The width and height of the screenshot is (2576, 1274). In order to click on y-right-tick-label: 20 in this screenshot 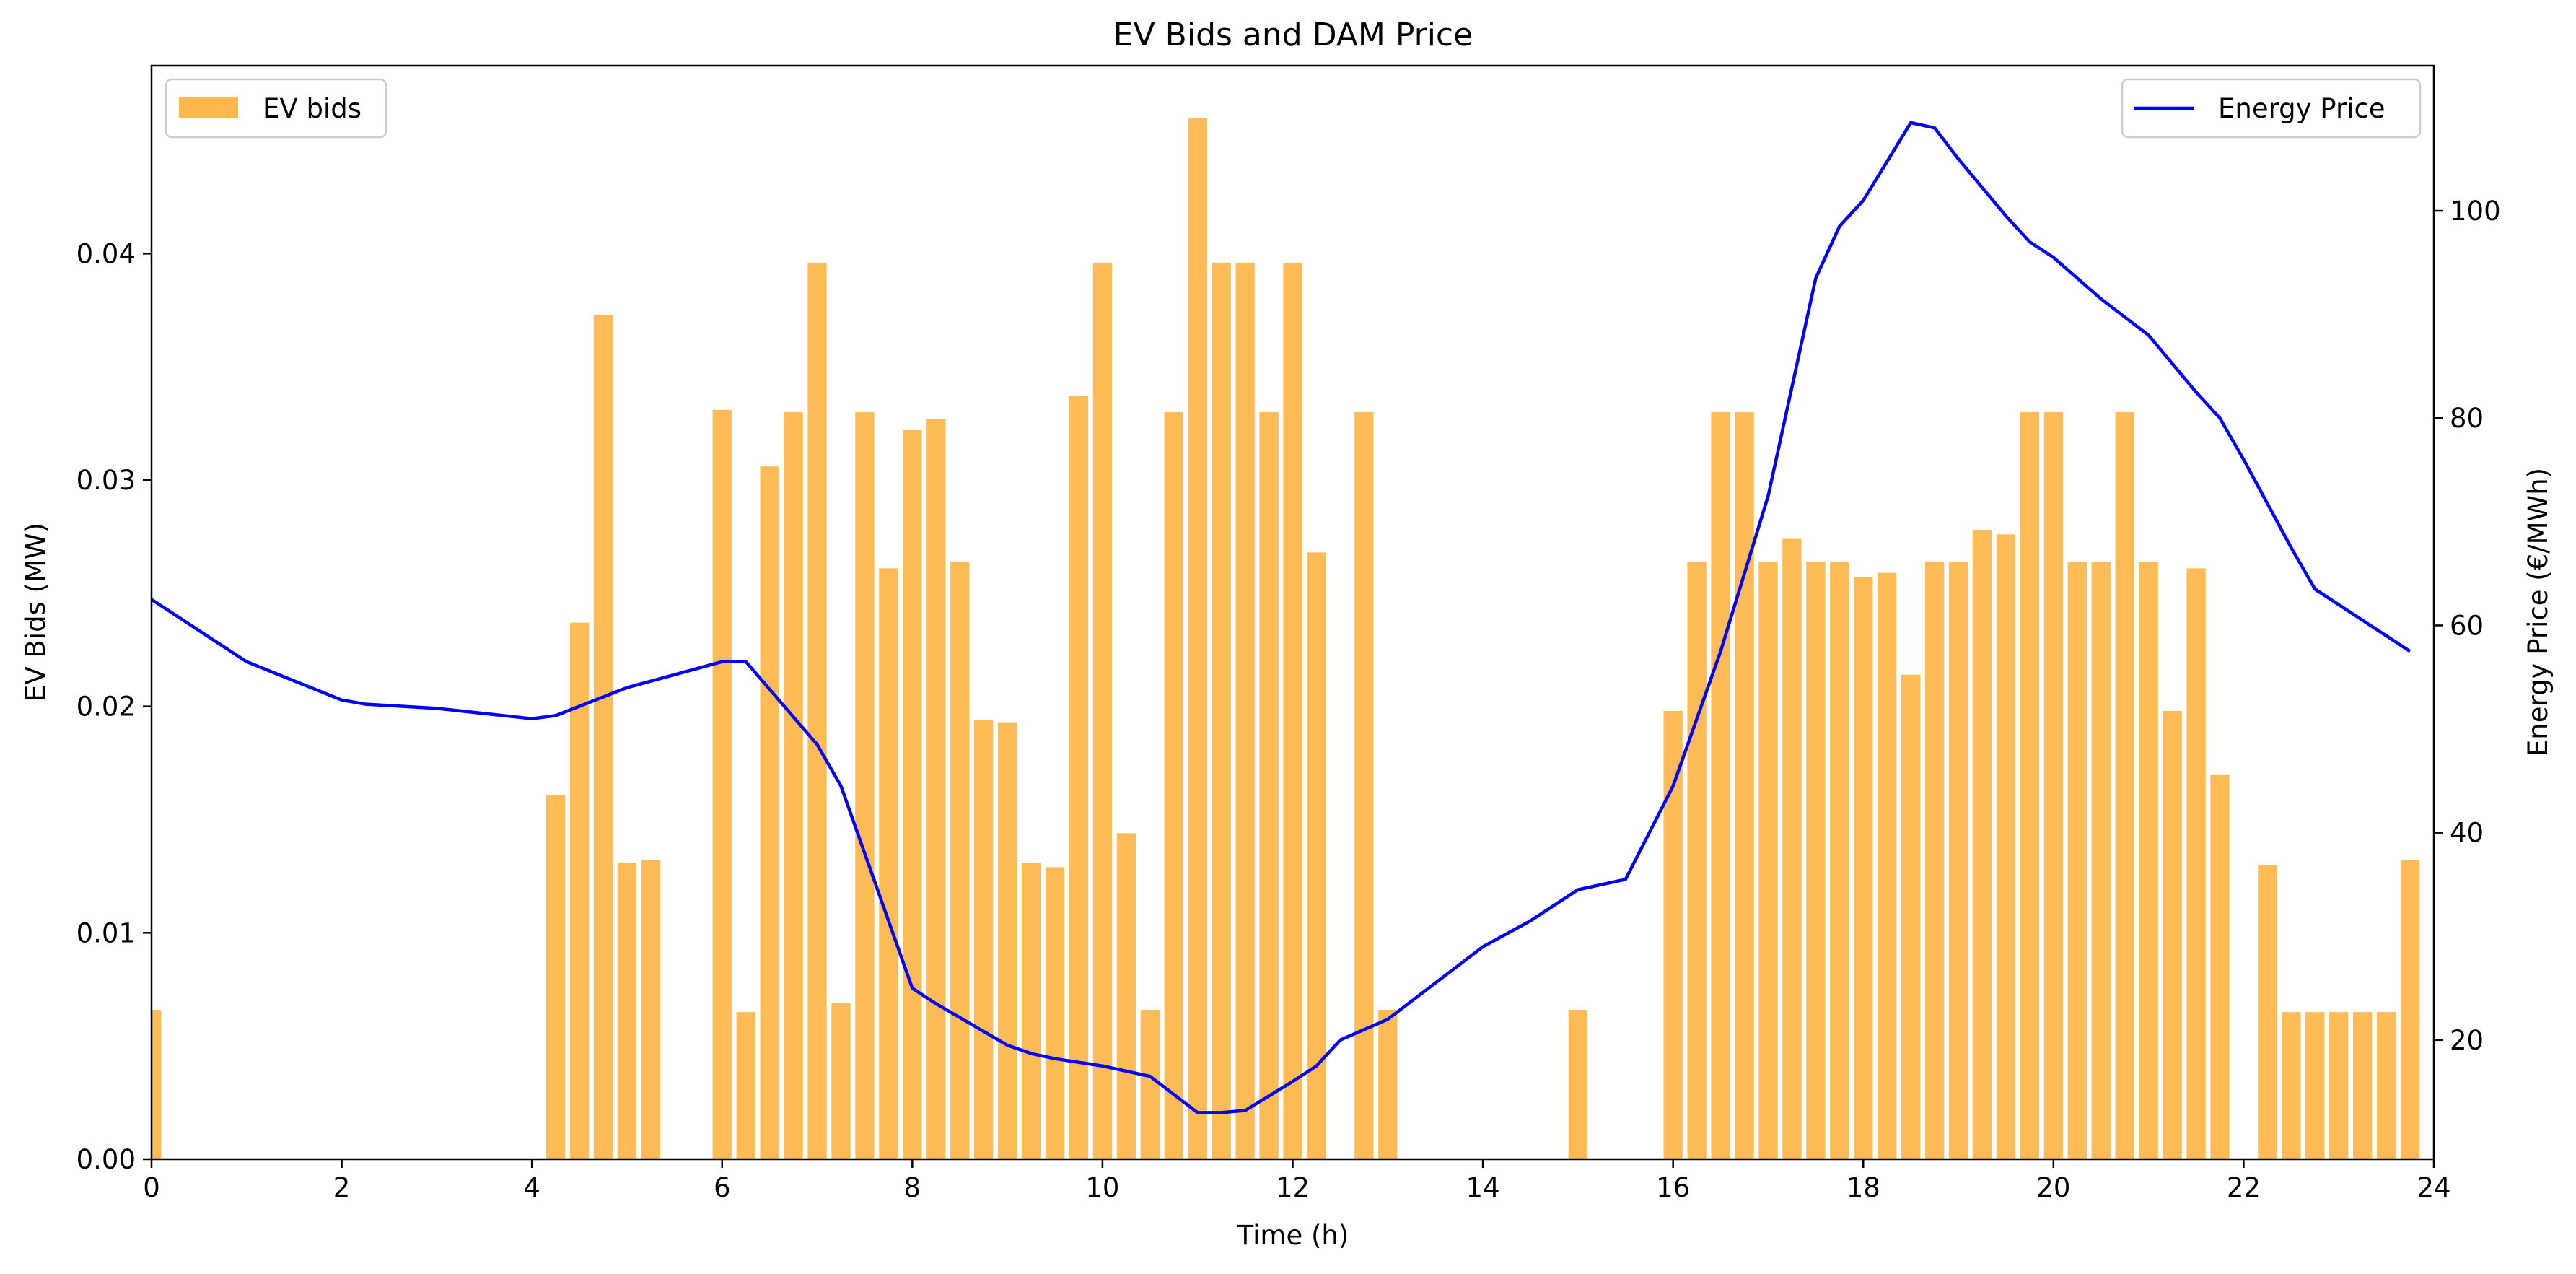, I will do `click(2467, 1040)`.